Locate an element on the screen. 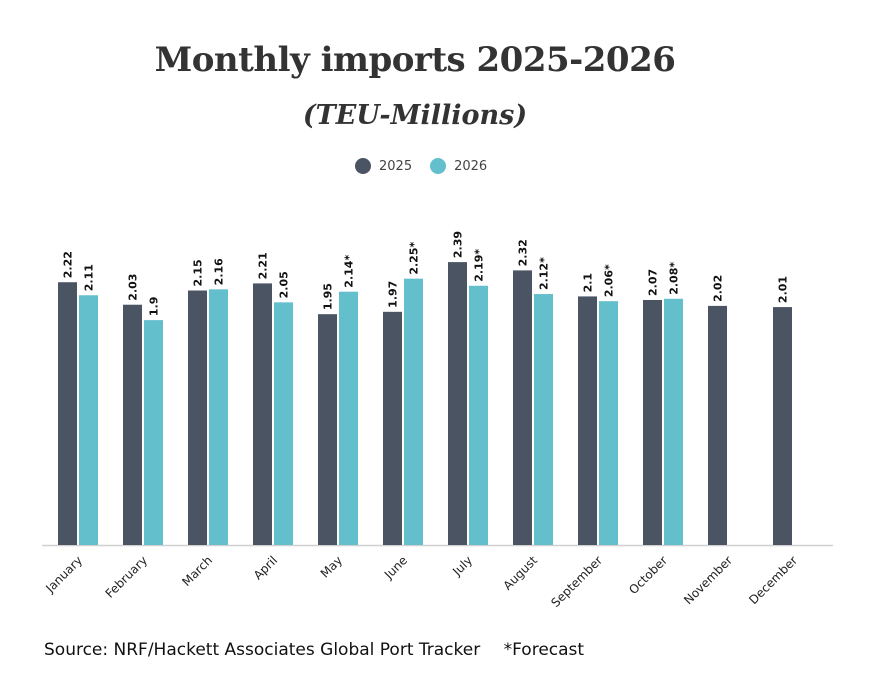  legend-item-2025: 2025 is located at coordinates (383, 166).